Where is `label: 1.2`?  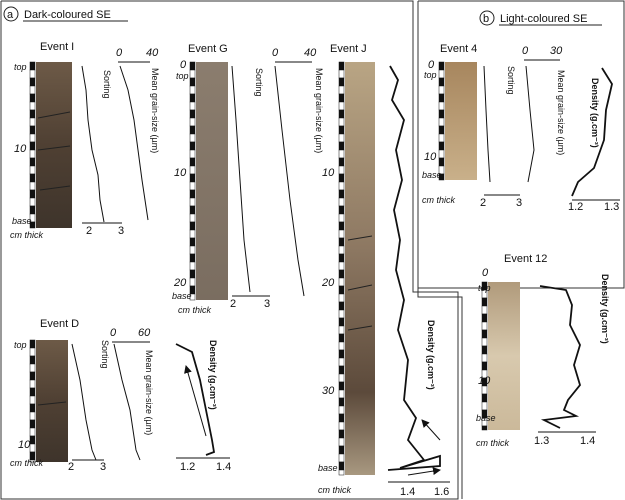 label: 1.2 is located at coordinates (575, 207).